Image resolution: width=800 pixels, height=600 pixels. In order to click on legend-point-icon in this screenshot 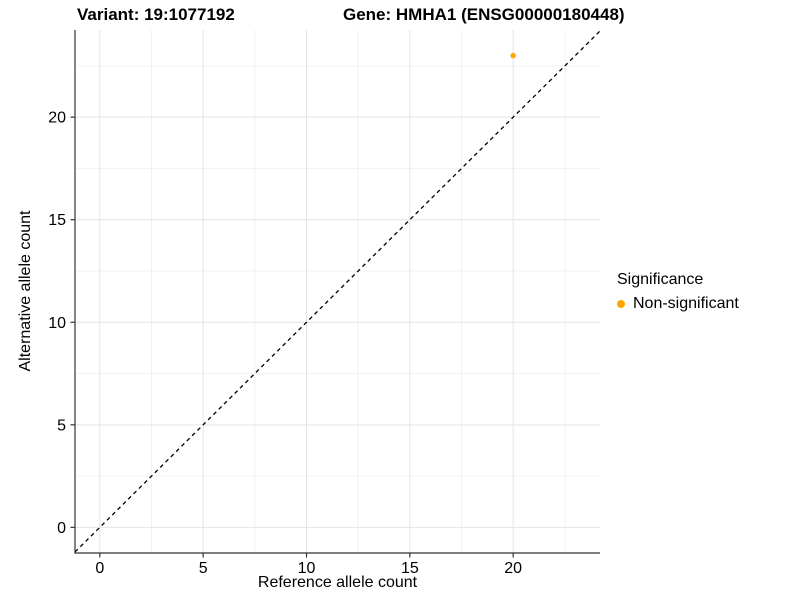, I will do `click(621, 304)`.